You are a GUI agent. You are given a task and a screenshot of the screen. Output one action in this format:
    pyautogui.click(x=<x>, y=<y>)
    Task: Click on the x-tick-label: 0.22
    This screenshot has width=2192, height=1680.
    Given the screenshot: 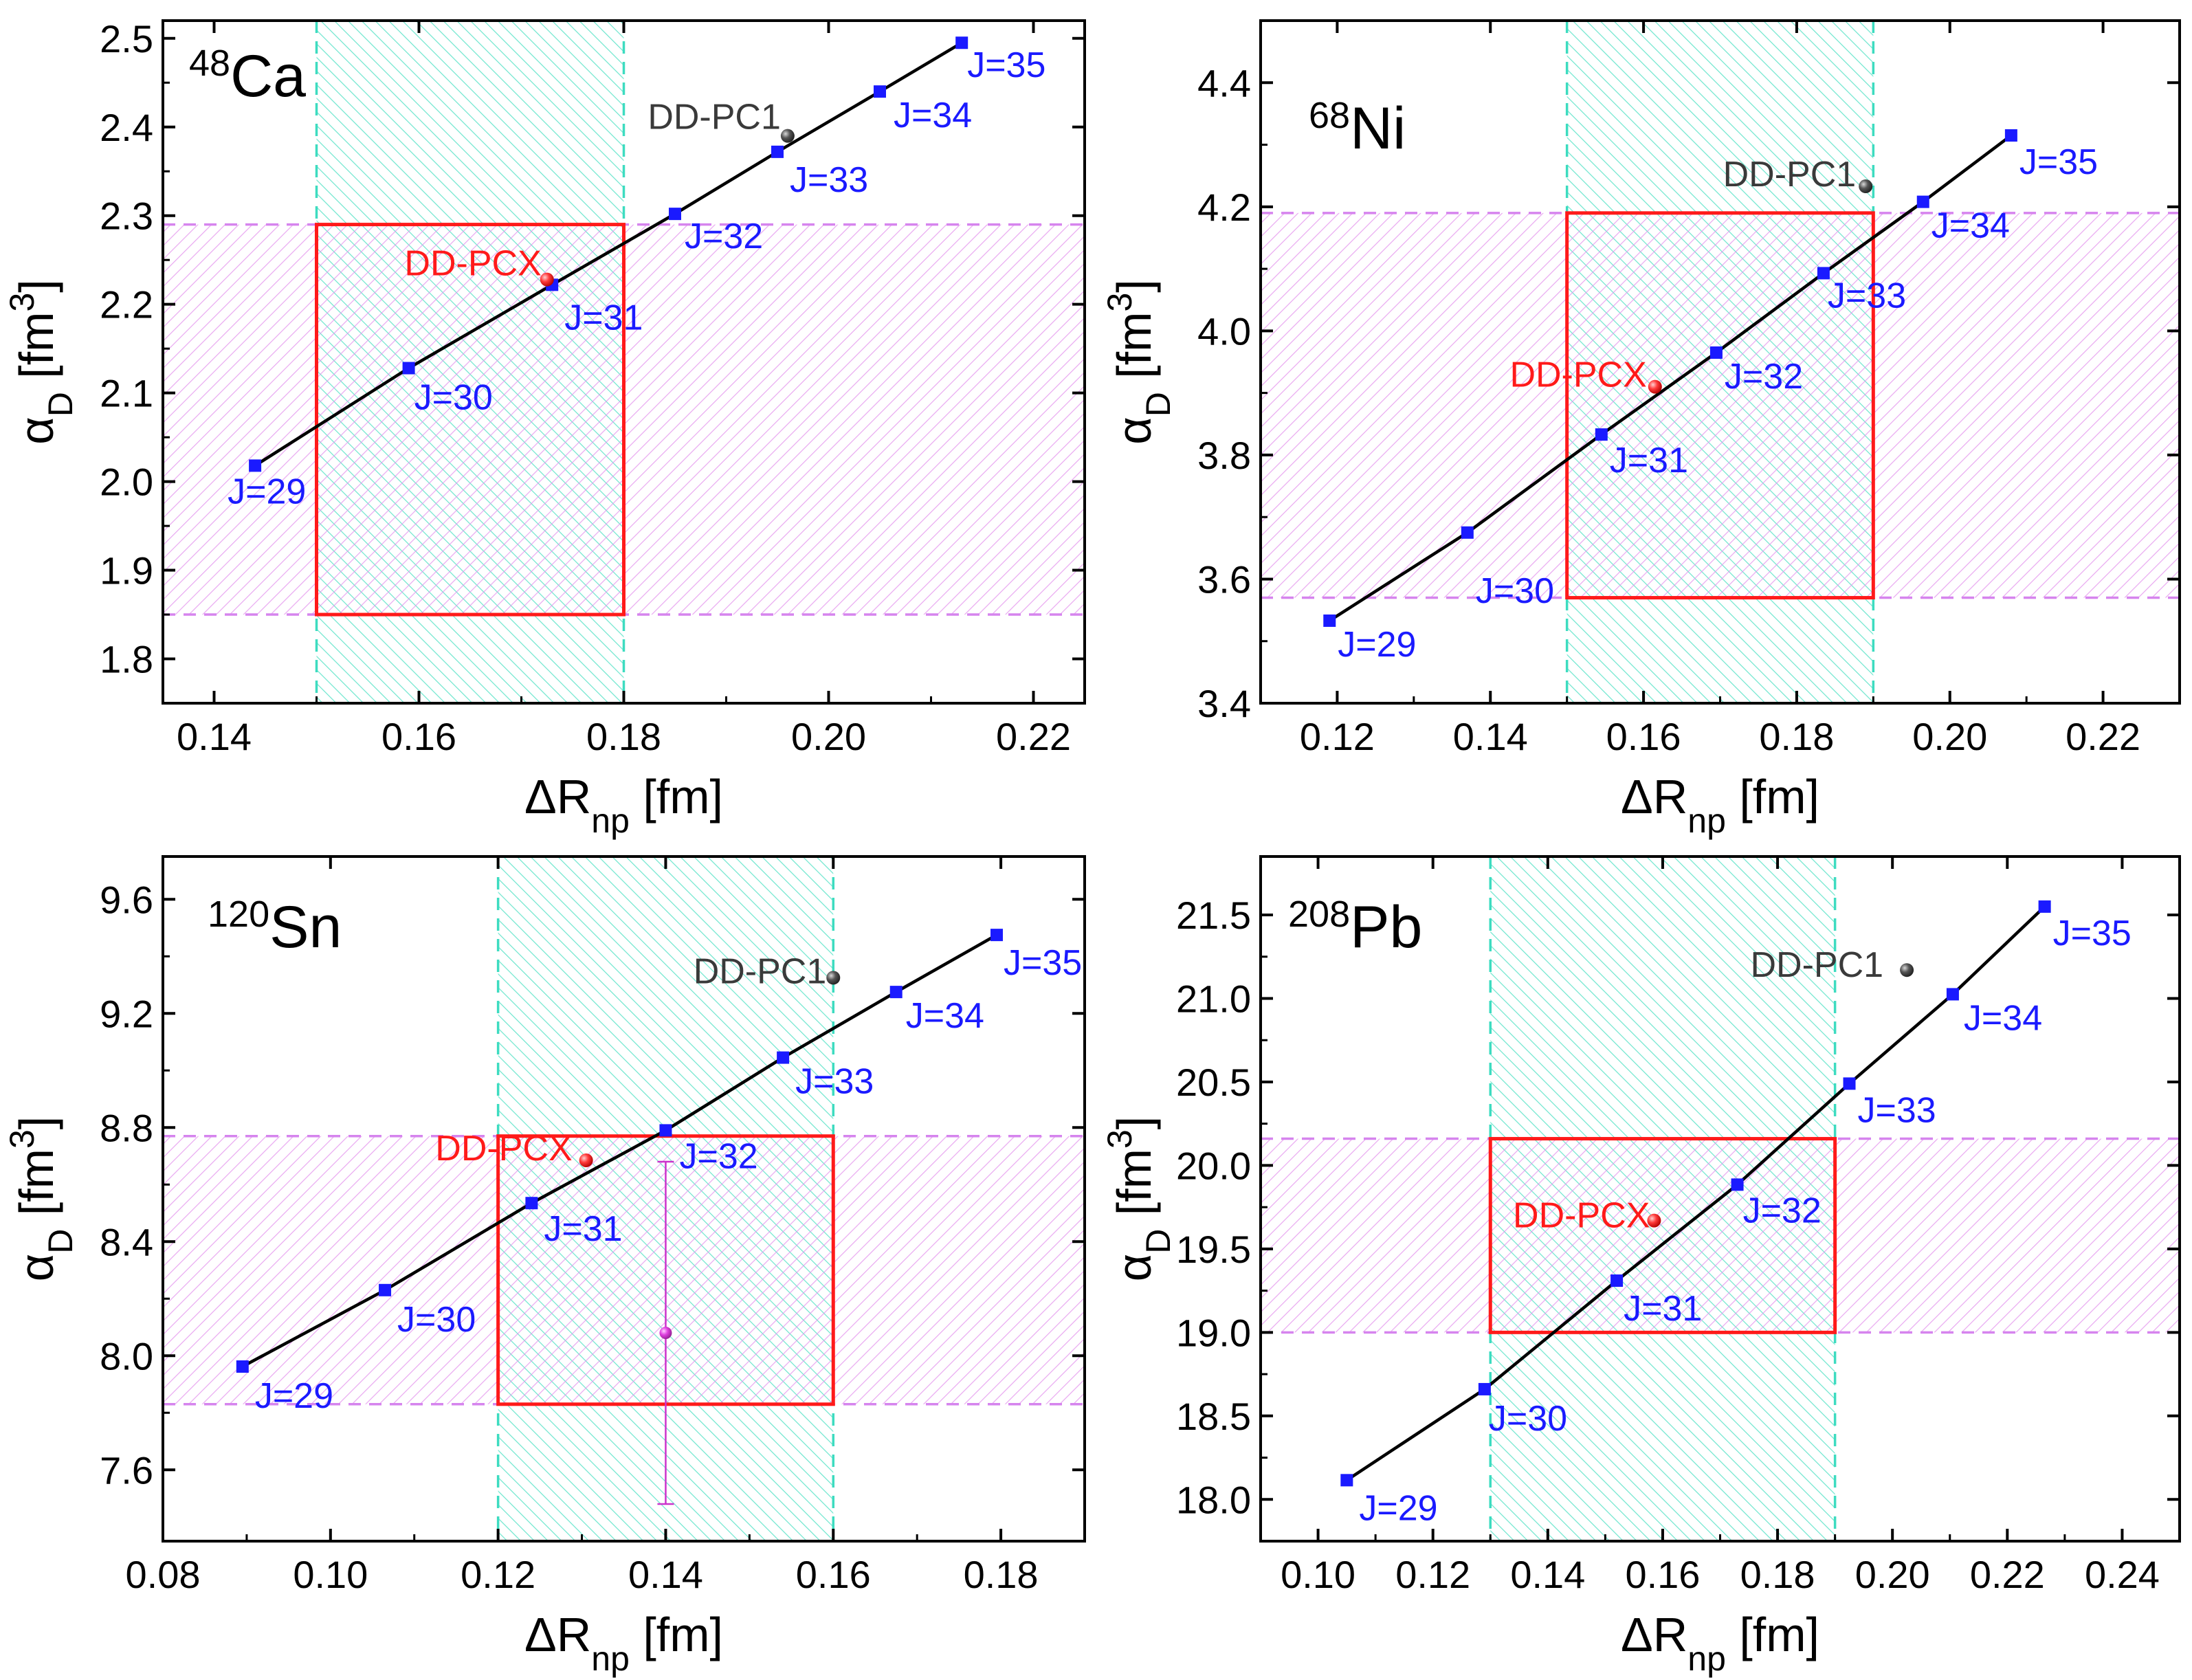 What is the action you would take?
    pyautogui.click(x=2008, y=1574)
    